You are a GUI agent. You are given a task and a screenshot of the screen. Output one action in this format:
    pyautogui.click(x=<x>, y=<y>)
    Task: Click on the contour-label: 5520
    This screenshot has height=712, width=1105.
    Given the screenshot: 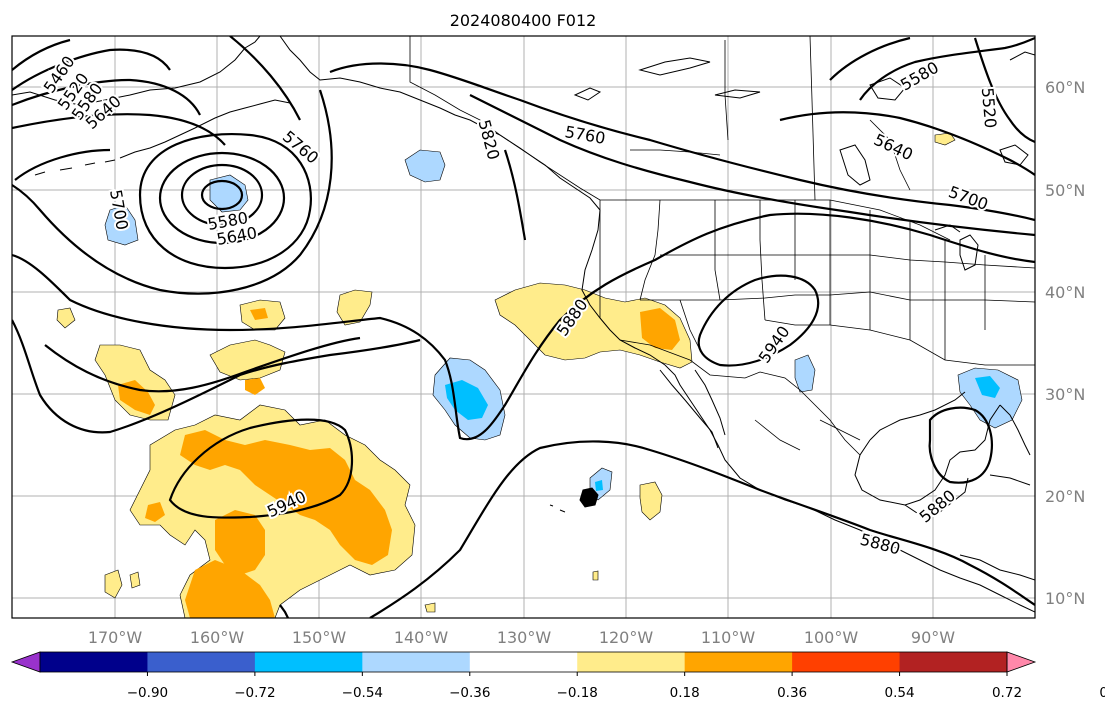 What is the action you would take?
    pyautogui.click(x=989, y=108)
    